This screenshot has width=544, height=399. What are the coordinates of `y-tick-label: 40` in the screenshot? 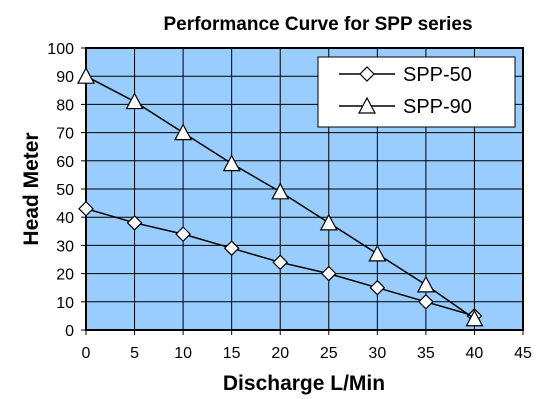 It's located at (65, 218).